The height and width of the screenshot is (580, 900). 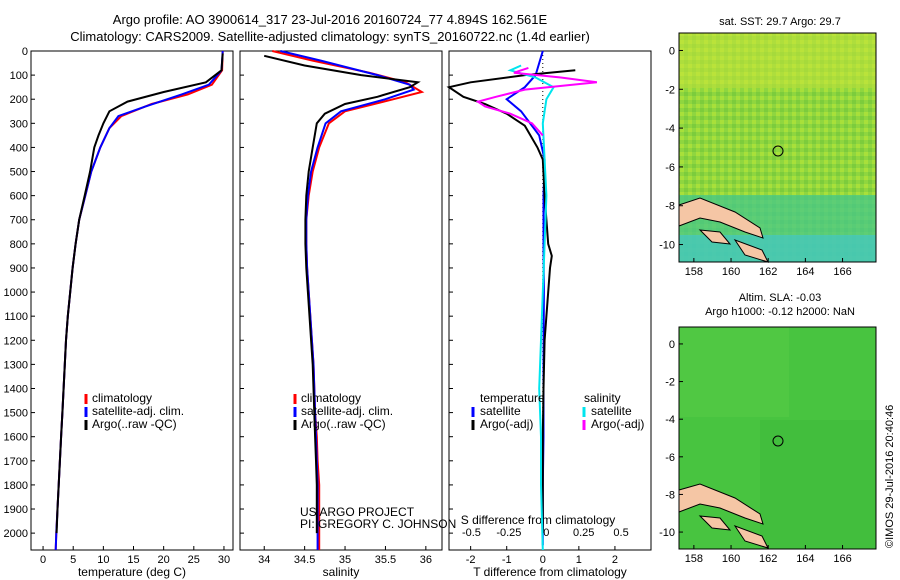 What do you see at coordinates (670, 90) in the screenshot?
I see `sst-y-tick-label: -2` at bounding box center [670, 90].